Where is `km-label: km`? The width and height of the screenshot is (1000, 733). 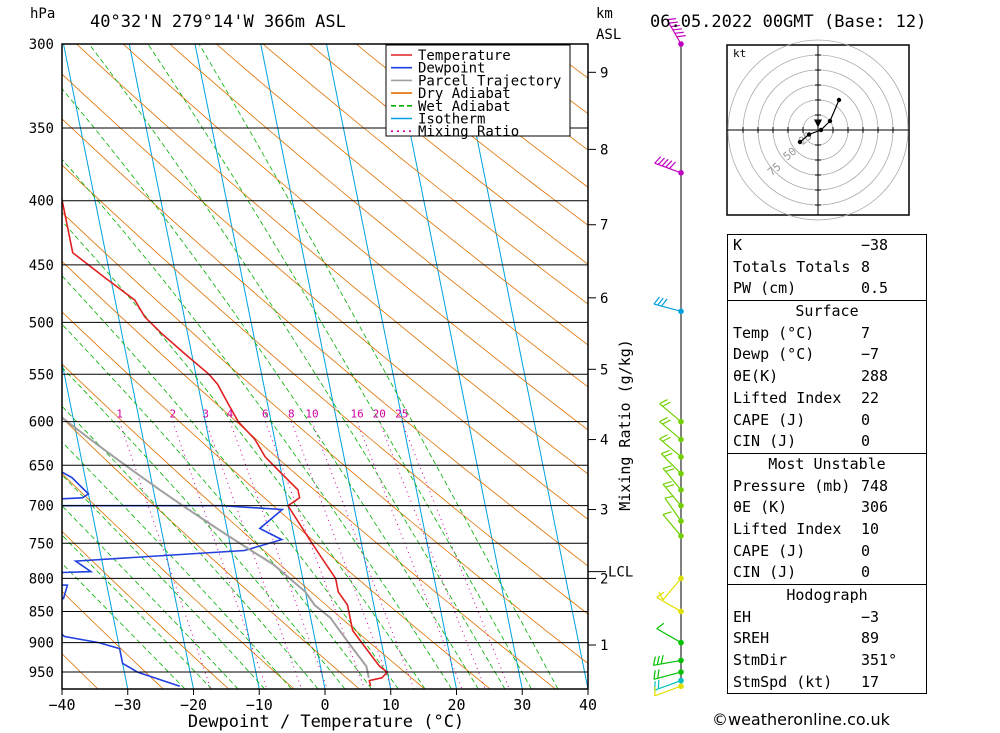
km-label: km is located at coordinates (604, 14).